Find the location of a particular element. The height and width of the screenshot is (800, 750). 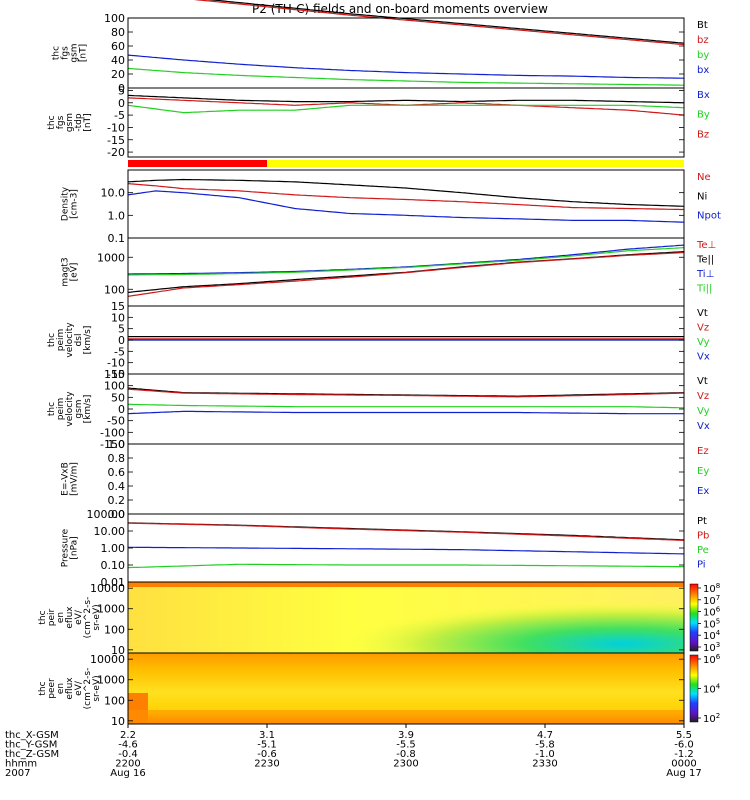

footer-value: -0.8 is located at coordinates (406, 754).